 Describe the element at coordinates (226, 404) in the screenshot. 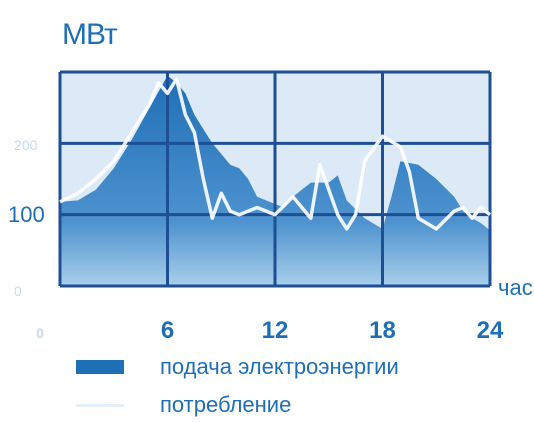

I see `legend-label-consumption: потребление` at that location.